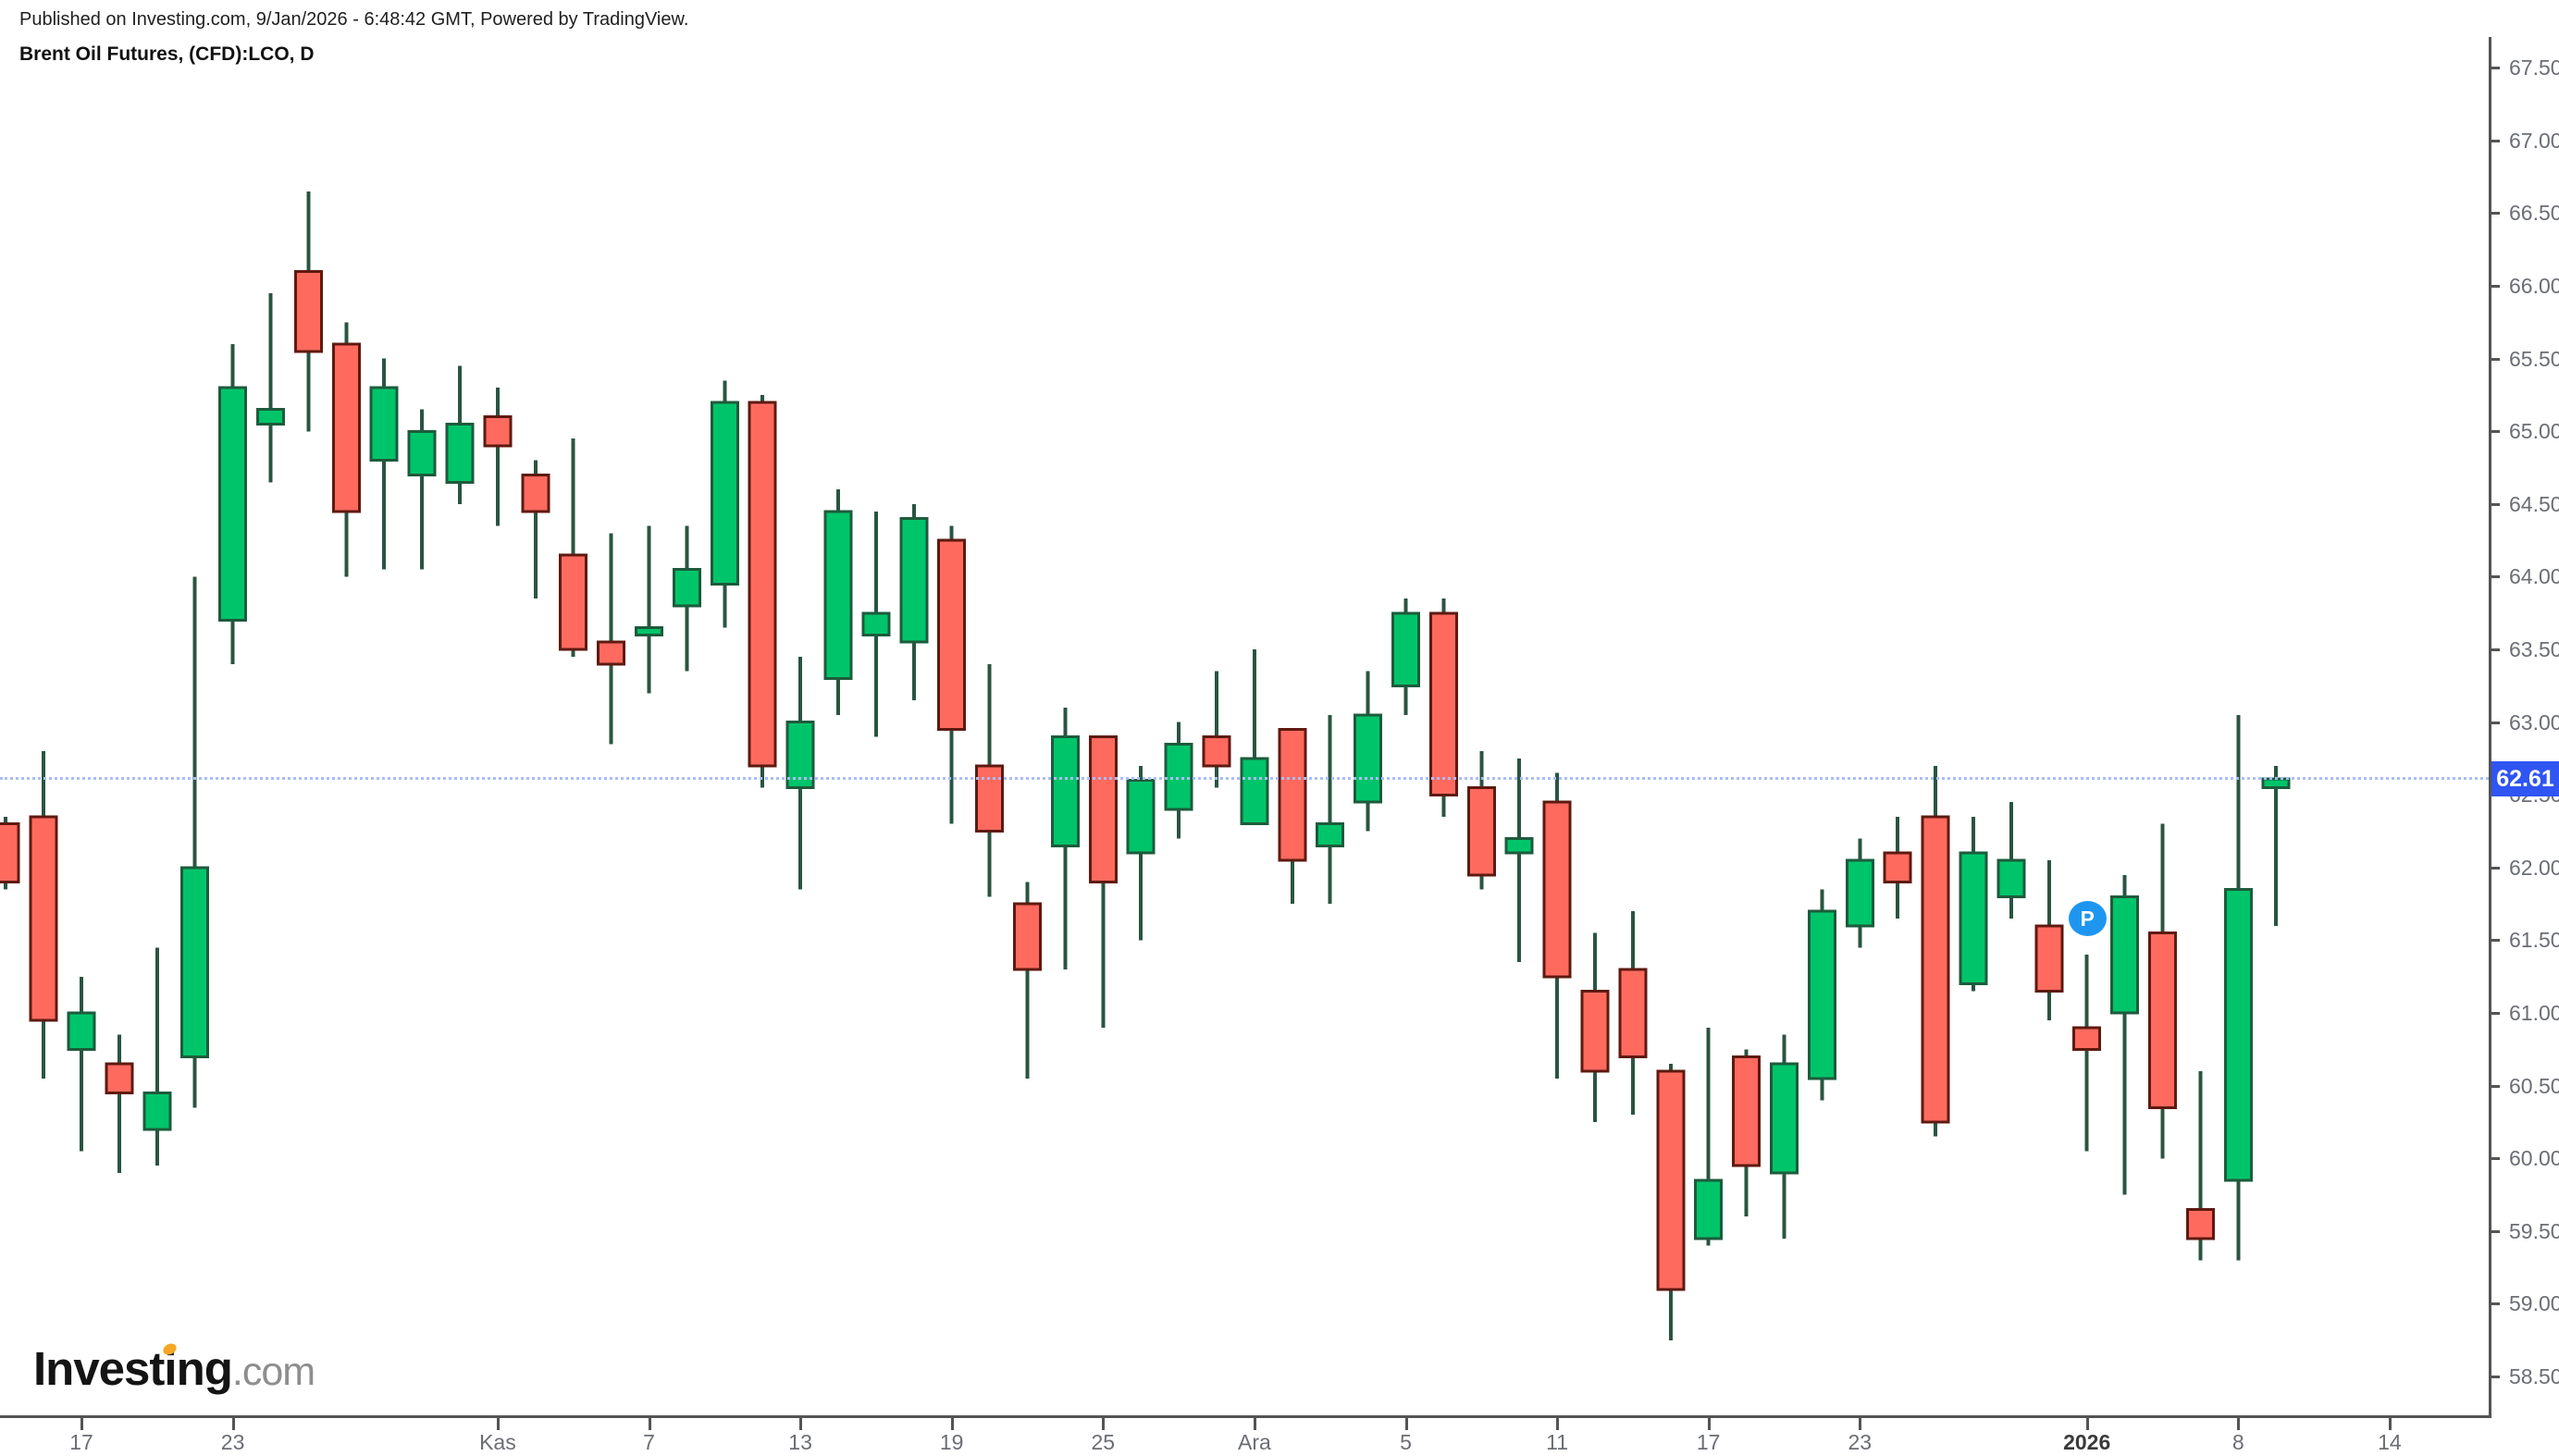  What do you see at coordinates (232, 1442) in the screenshot?
I see `time-tick-label: 23` at bounding box center [232, 1442].